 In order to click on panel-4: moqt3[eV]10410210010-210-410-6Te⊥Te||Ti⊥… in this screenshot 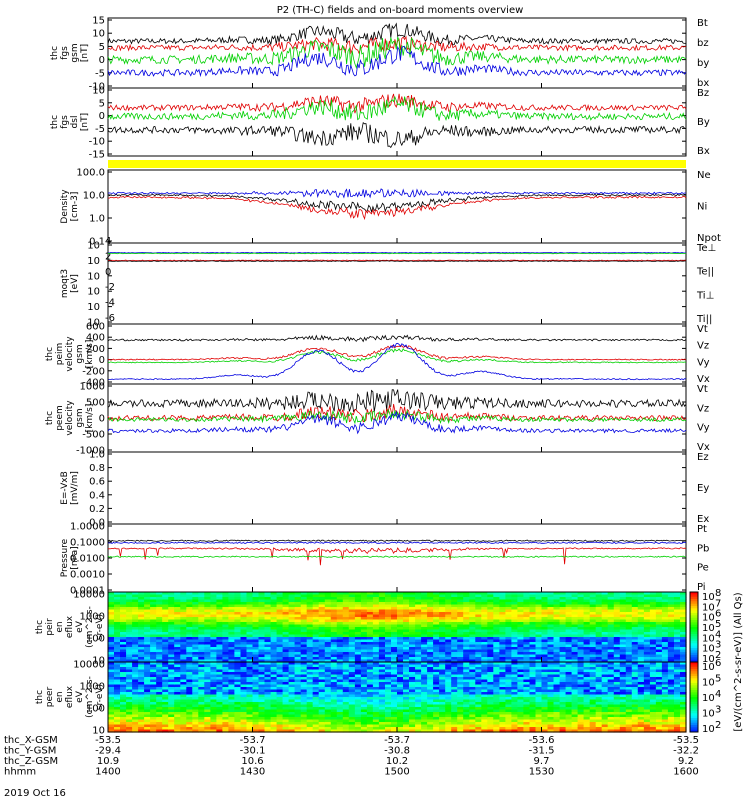, I will do `click(388, 282)`.